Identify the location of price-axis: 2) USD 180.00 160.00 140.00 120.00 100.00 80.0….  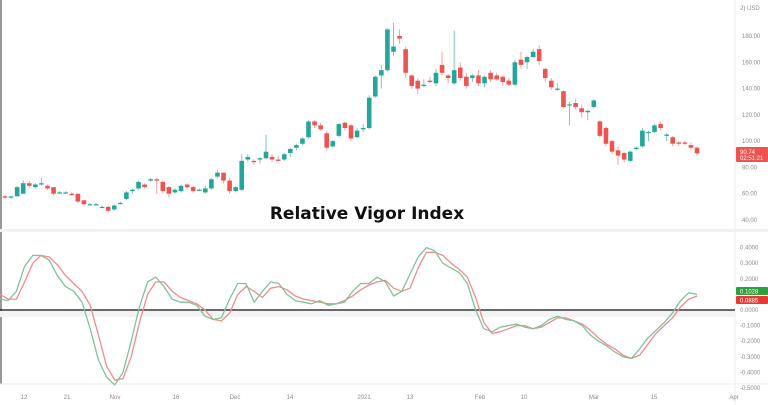
(750, 115).